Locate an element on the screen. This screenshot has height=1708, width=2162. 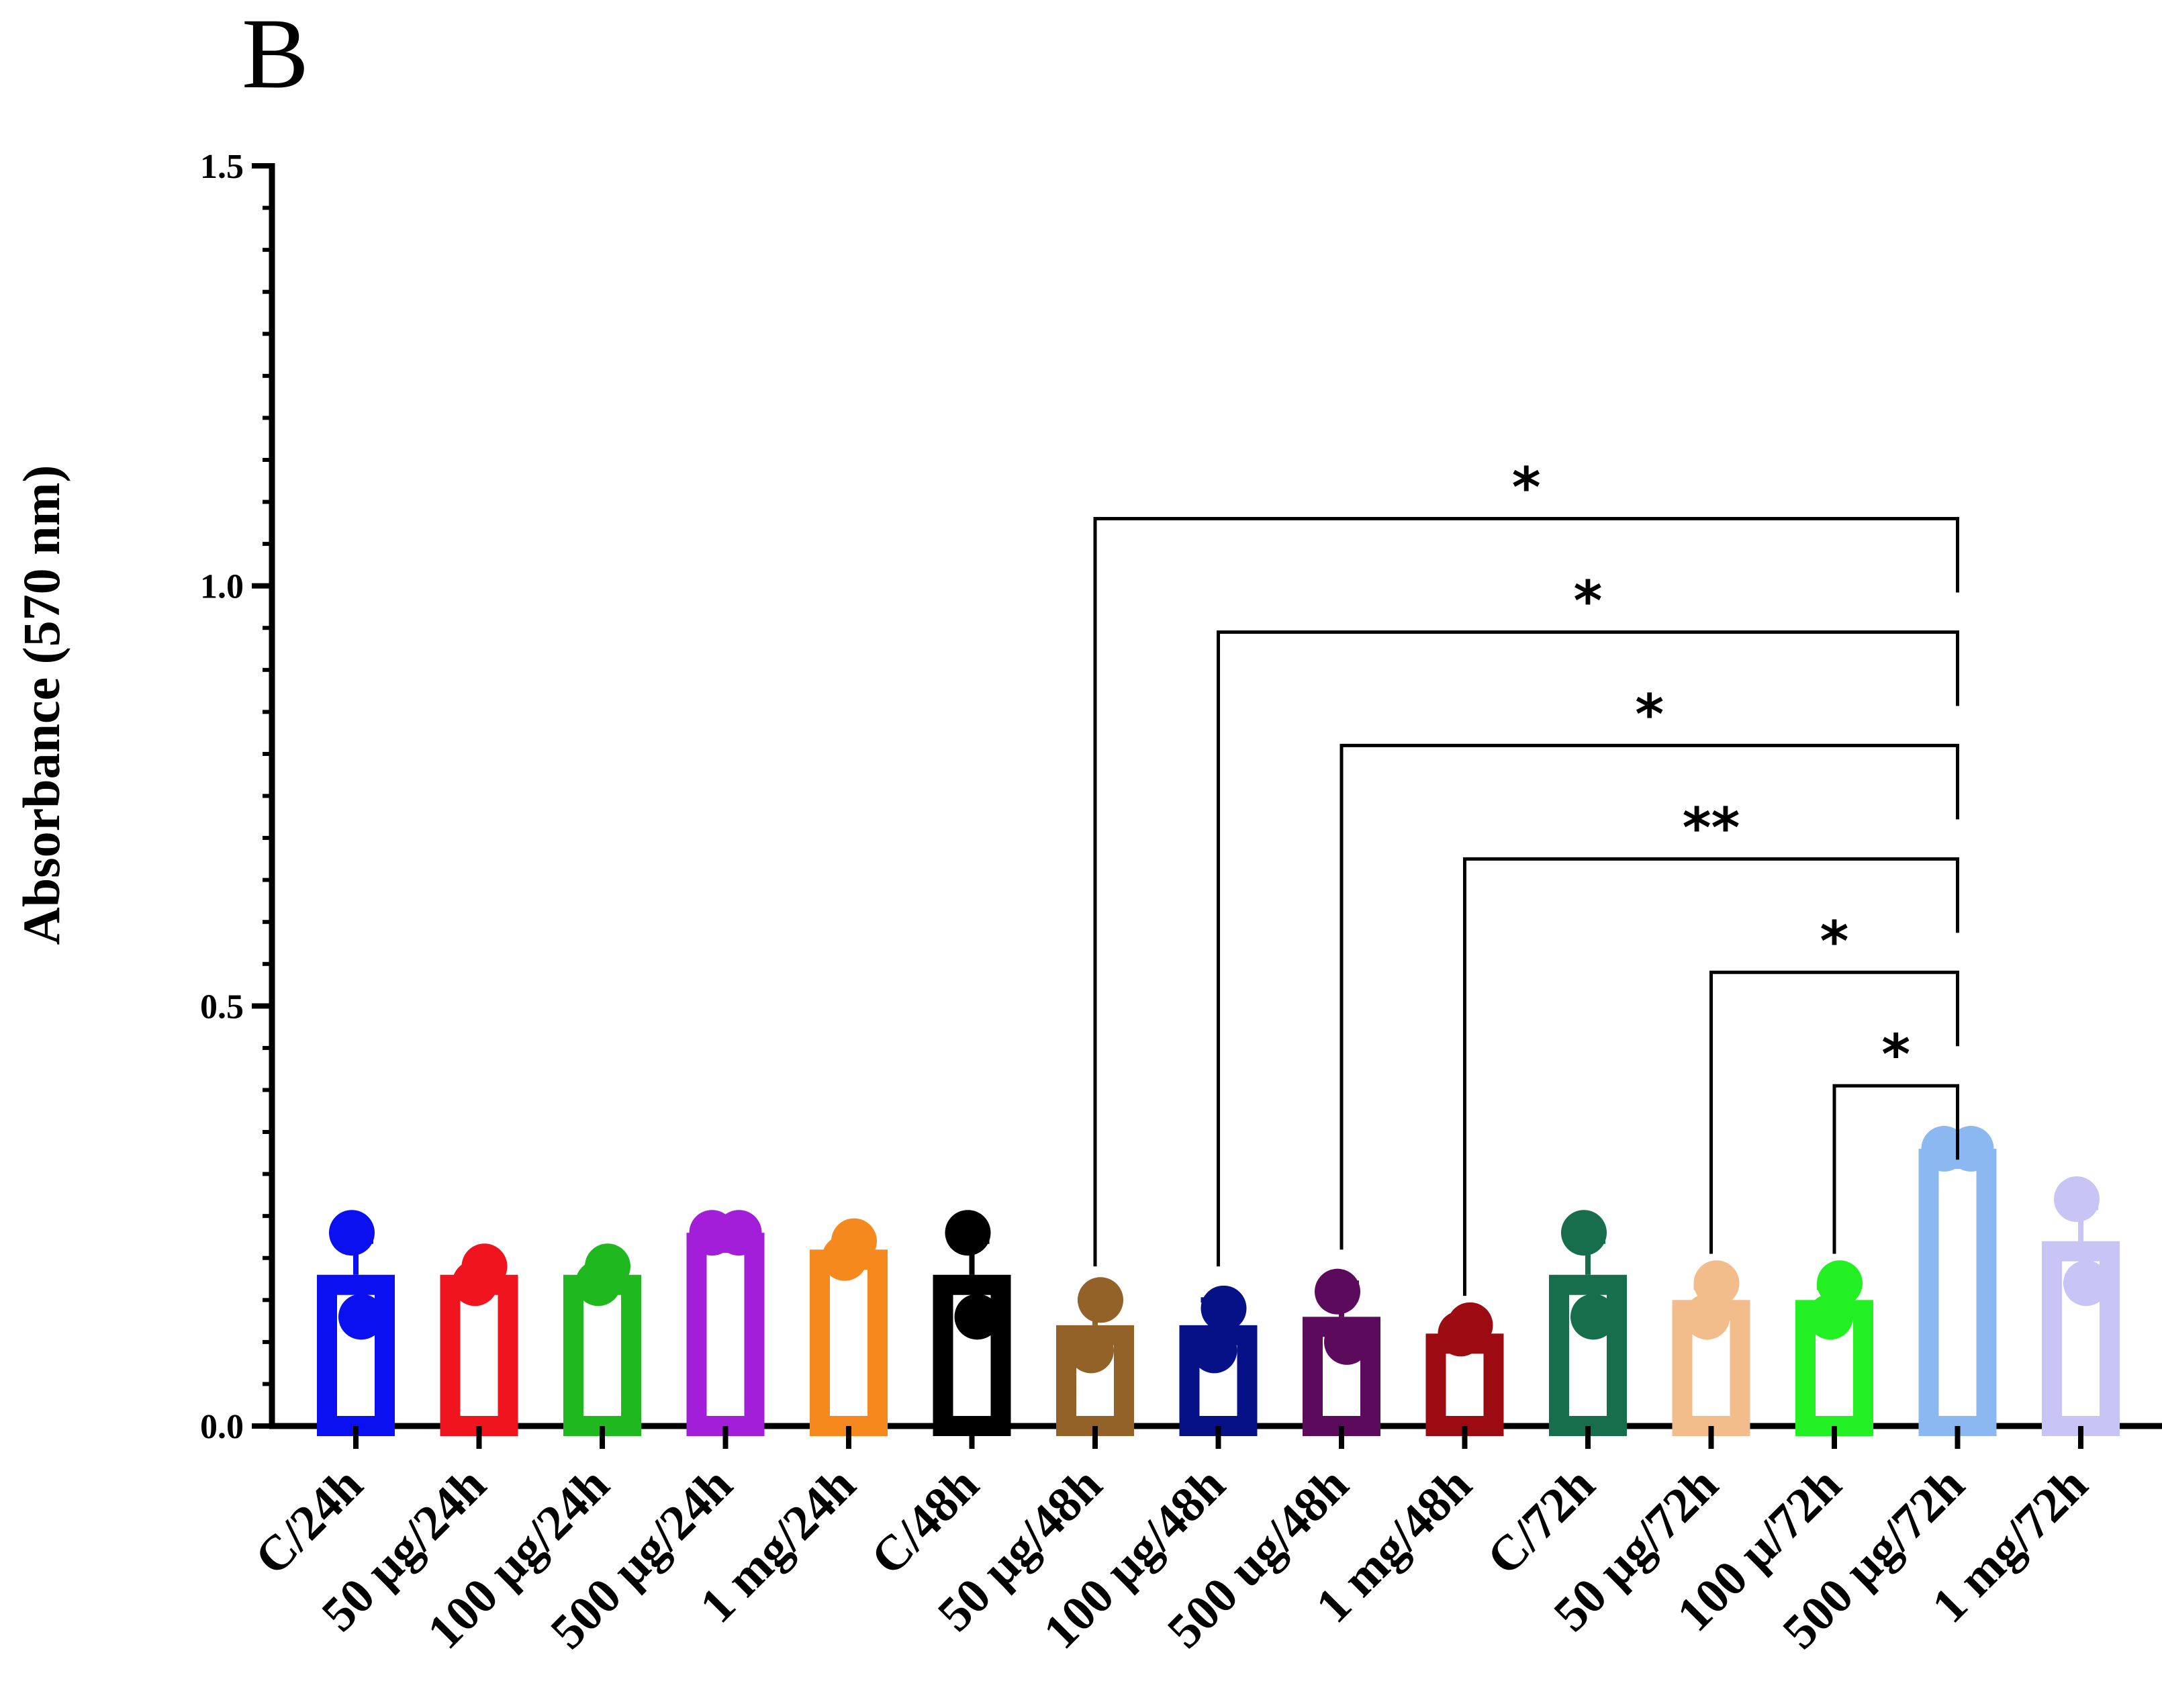
y-tick-label: 0.0 is located at coordinates (222, 1427).